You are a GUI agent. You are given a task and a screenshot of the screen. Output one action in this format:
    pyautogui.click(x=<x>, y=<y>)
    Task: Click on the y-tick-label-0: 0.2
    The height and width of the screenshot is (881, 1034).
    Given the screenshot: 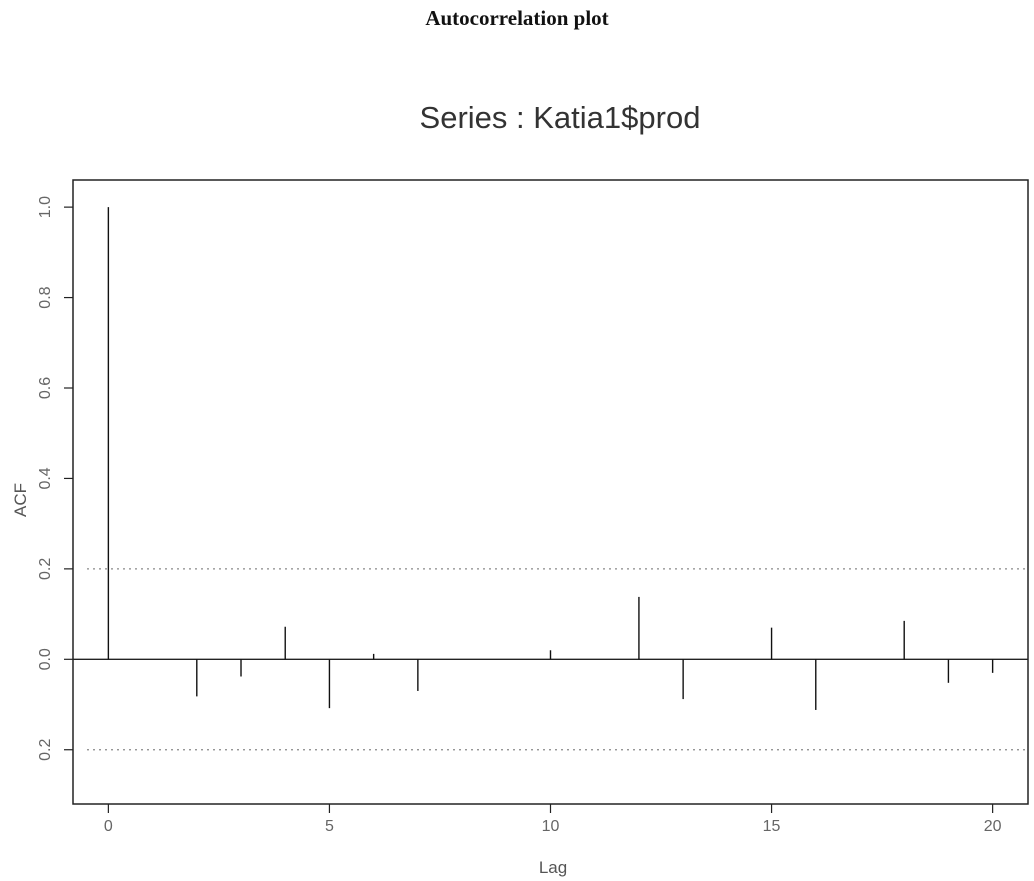 What is the action you would take?
    pyautogui.click(x=45, y=750)
    